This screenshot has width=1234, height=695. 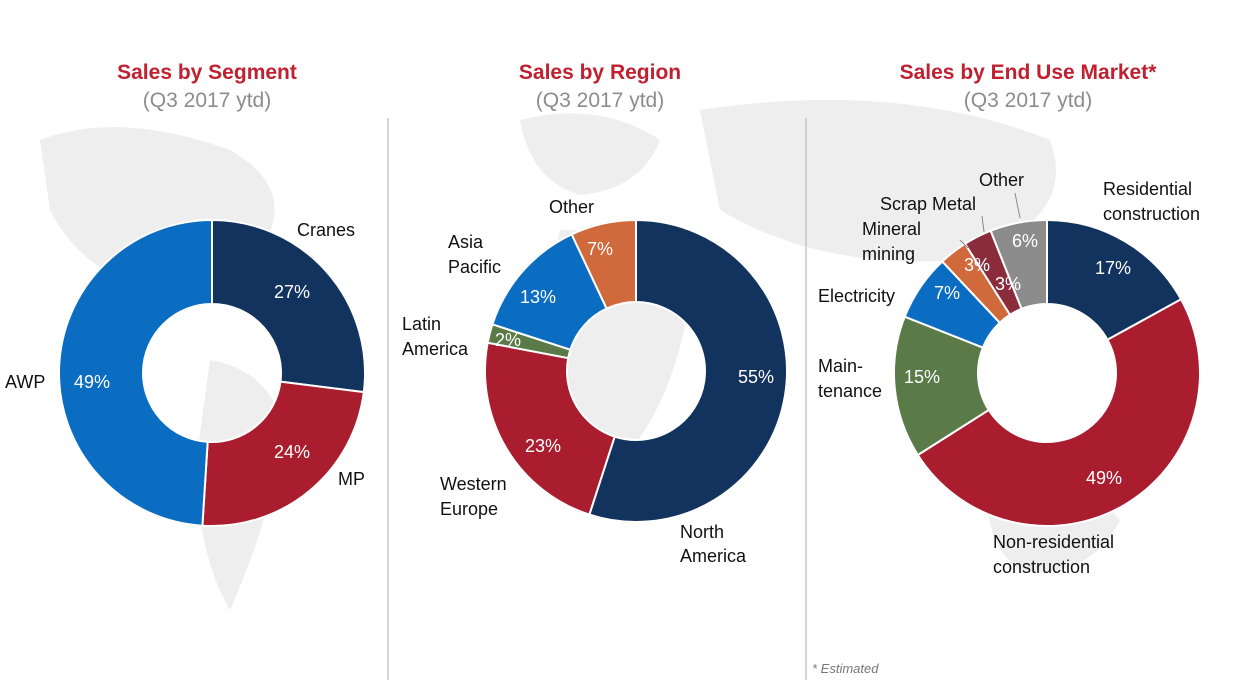 I want to click on data-label-mp: 24%, so click(x=292, y=452).